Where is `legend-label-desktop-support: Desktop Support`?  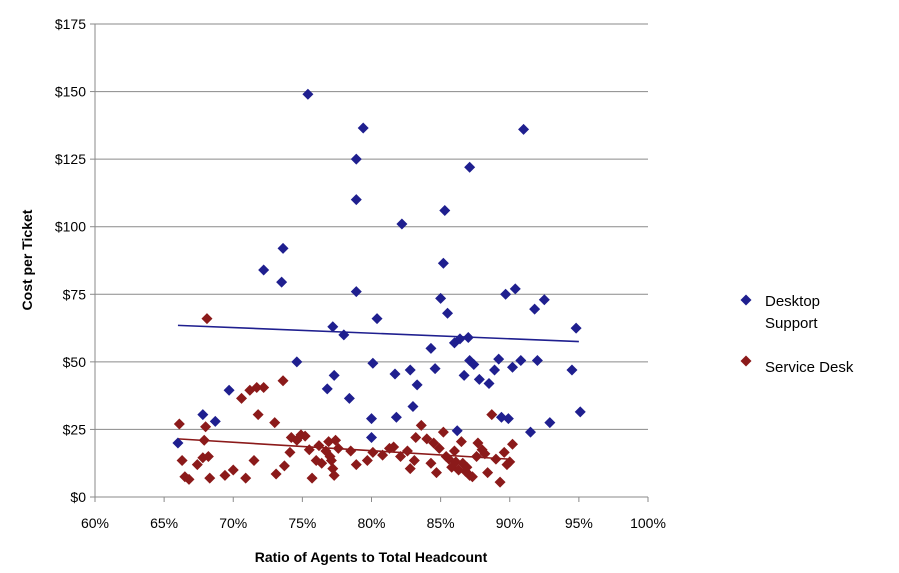 legend-label-desktop-support: Desktop Support is located at coordinates (792, 312).